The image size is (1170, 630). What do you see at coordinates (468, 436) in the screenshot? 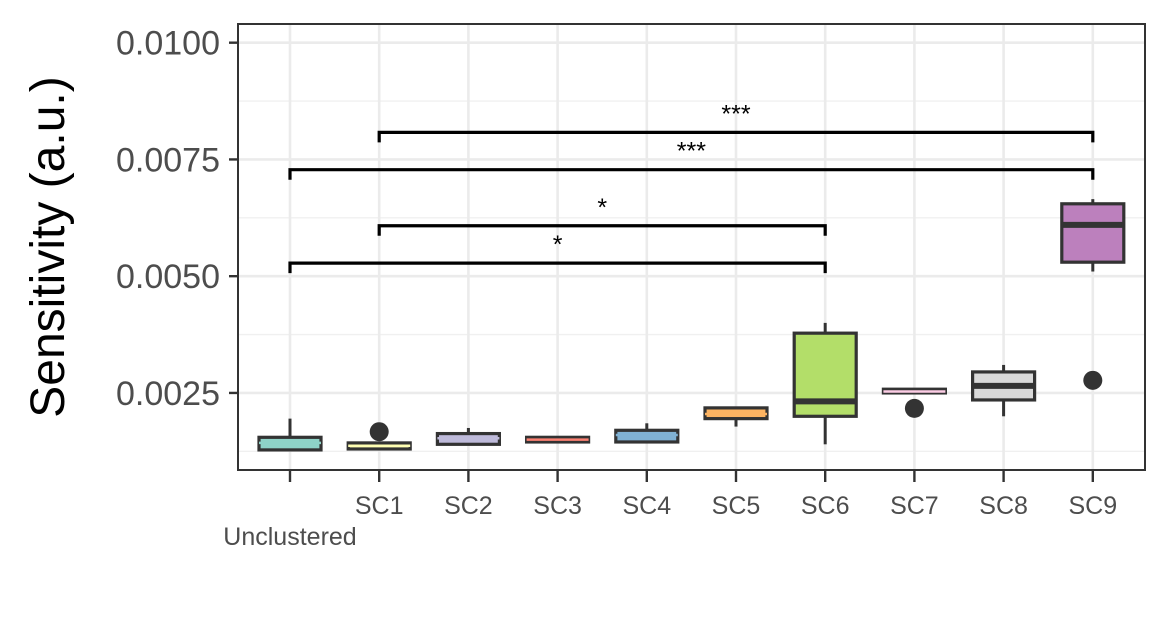
I see `box-sc2` at bounding box center [468, 436].